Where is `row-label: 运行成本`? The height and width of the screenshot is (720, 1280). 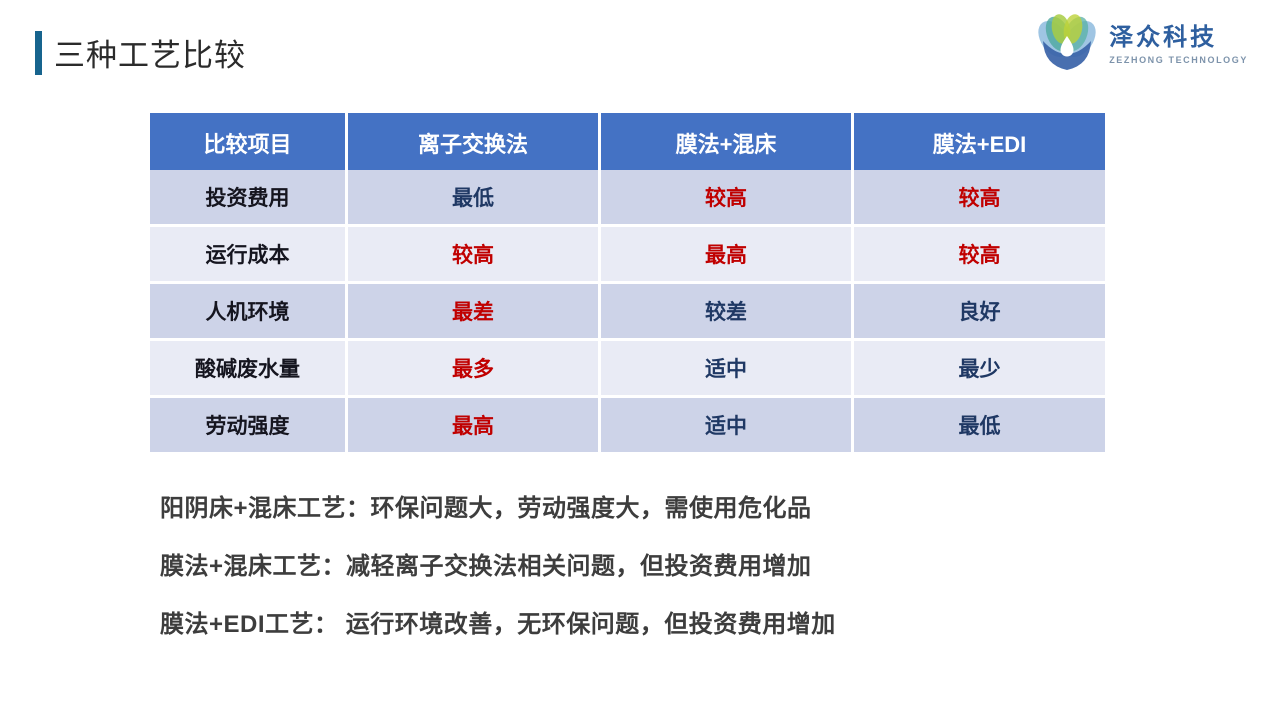
row-label: 运行成本 is located at coordinates (247, 254).